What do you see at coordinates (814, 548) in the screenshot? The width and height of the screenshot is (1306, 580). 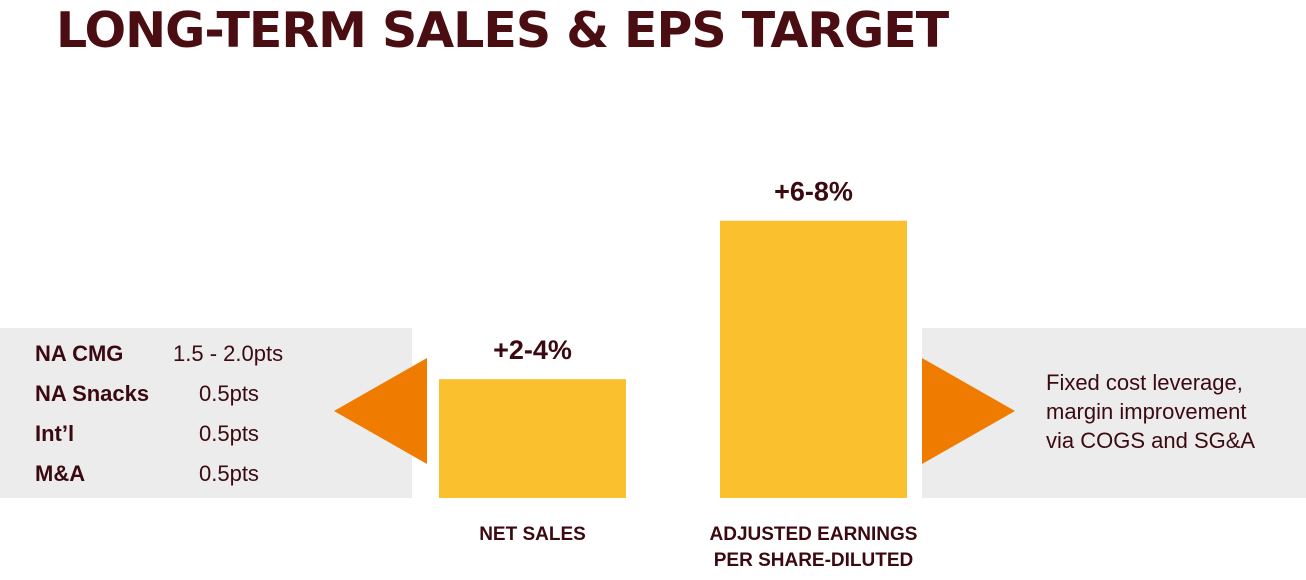 I see `category-label-adjusted-eps: ADJUSTED EARNINGS PER SHARE-DILUTED` at bounding box center [814, 548].